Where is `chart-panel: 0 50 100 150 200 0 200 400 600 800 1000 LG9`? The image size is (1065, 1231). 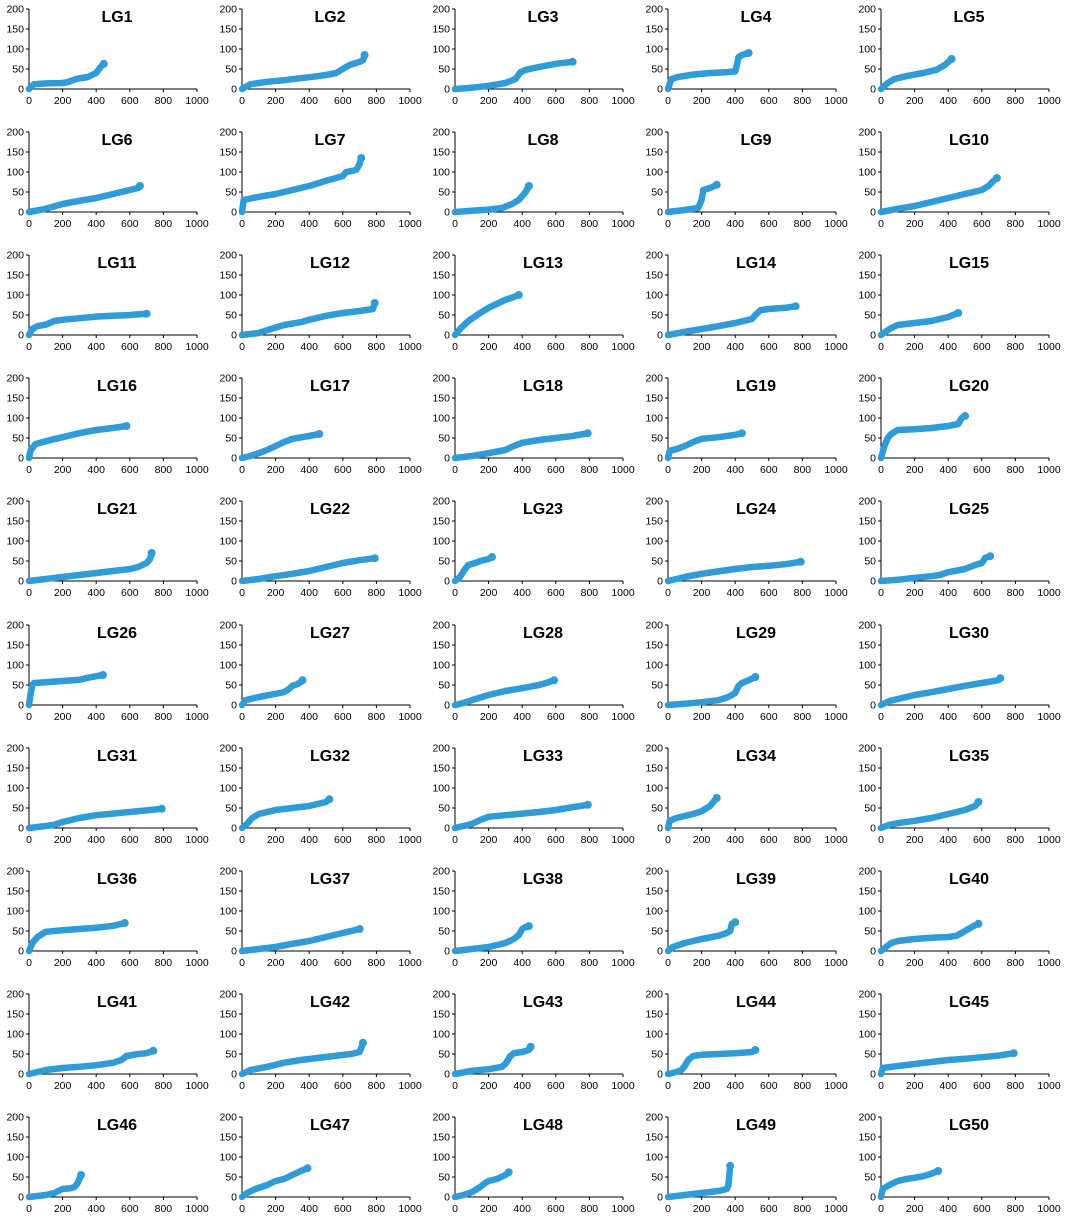 chart-panel: 0 50 100 150 200 0 200 400 600 800 1000 LG9 is located at coordinates (745, 184).